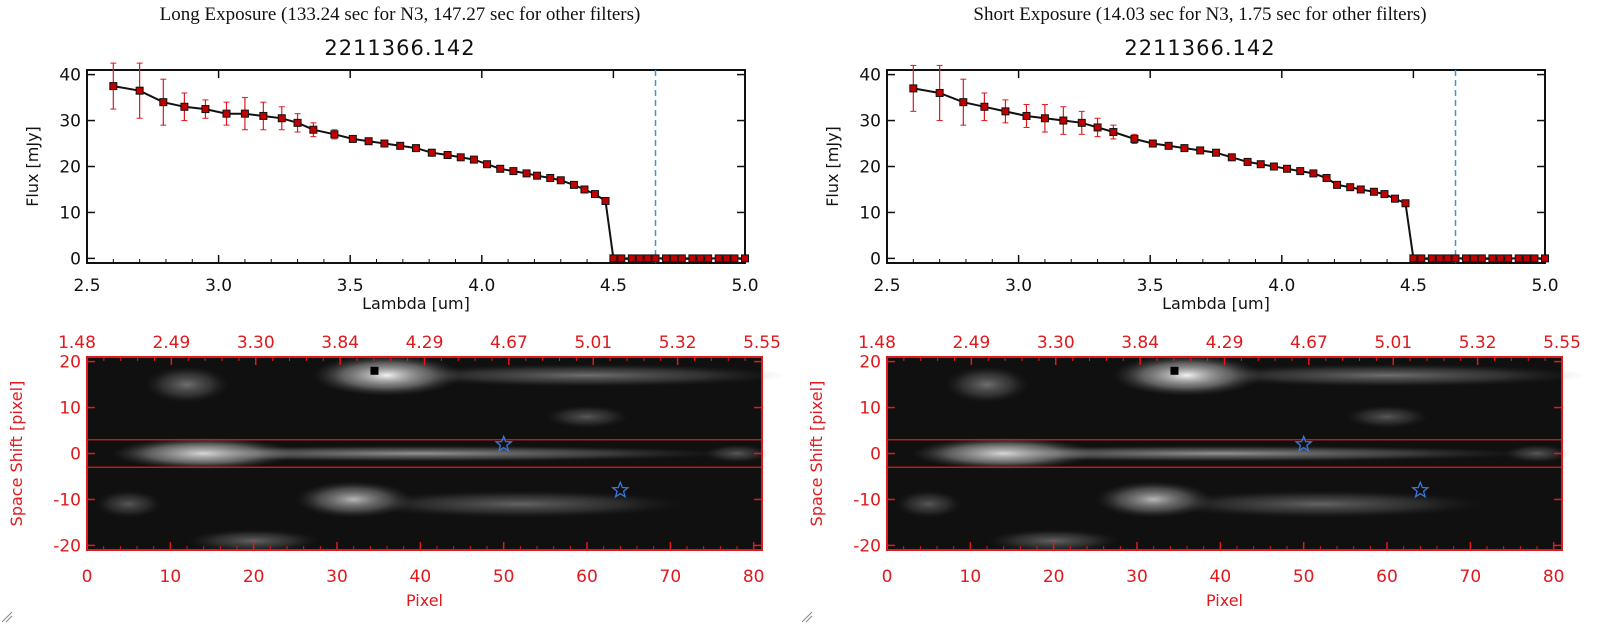 The height and width of the screenshot is (630, 1600). I want to click on top-tick-label: 1.48, so click(877, 343).